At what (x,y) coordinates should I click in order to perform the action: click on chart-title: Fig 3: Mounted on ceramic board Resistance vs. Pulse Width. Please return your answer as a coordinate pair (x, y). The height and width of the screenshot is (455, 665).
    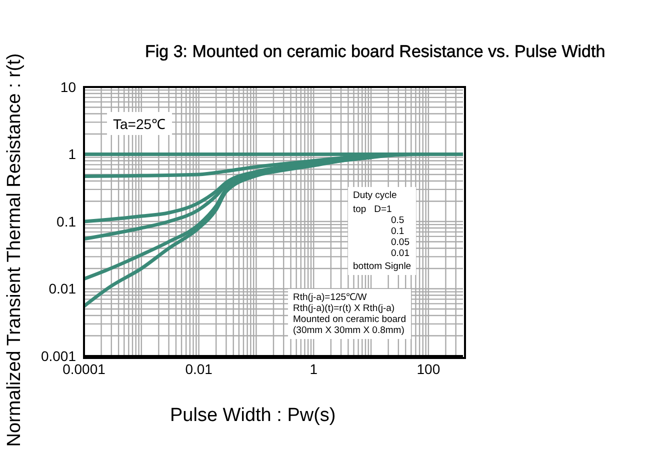
    Looking at the image, I should click on (375, 52).